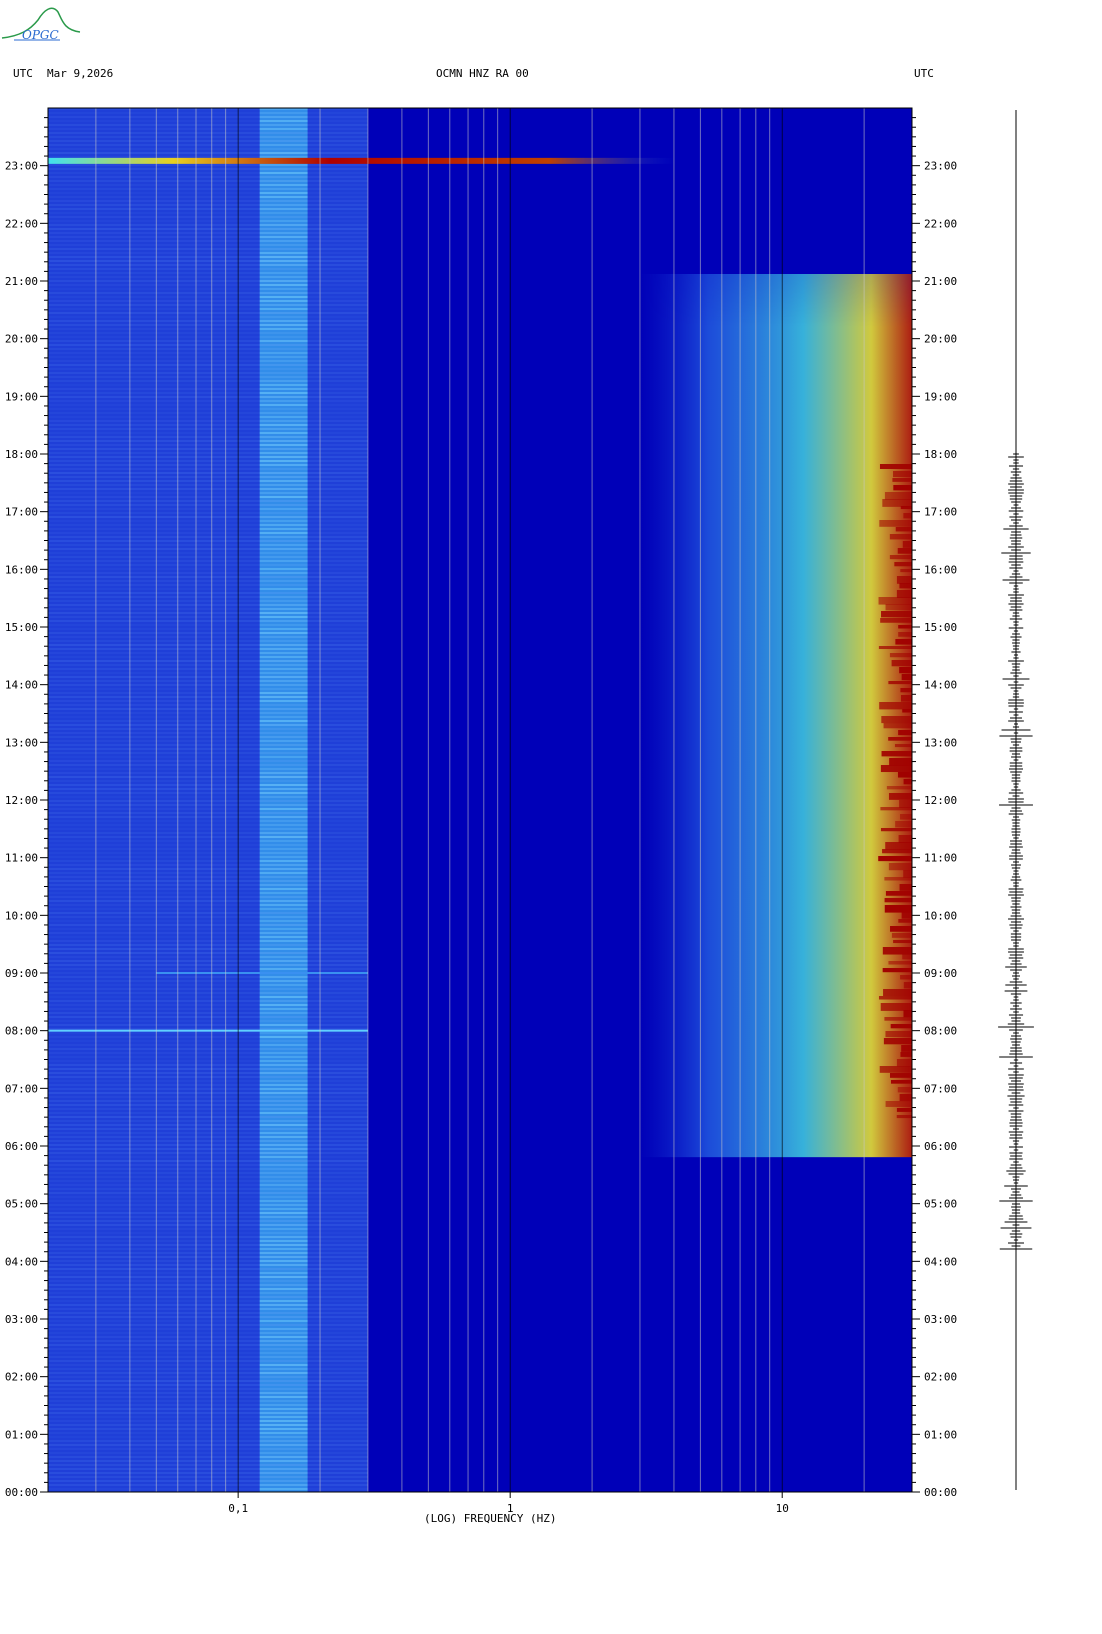 This screenshot has height=1634, width=1102. Describe the element at coordinates (21, 627) in the screenshot. I see `y-tick-label-left: 15:00` at that location.